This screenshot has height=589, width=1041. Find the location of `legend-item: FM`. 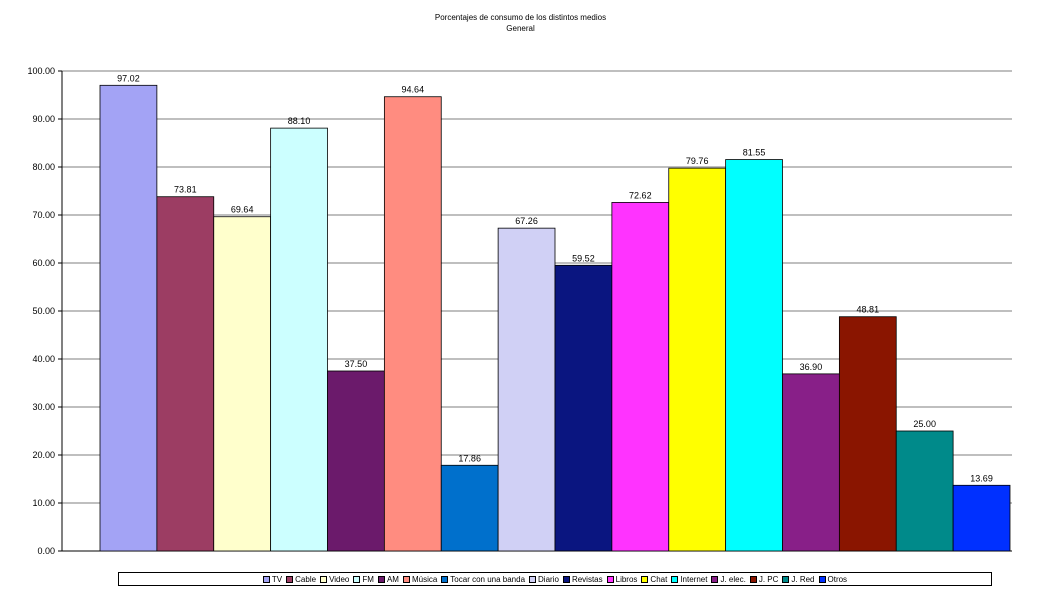

legend-item: FM is located at coordinates (363, 579).